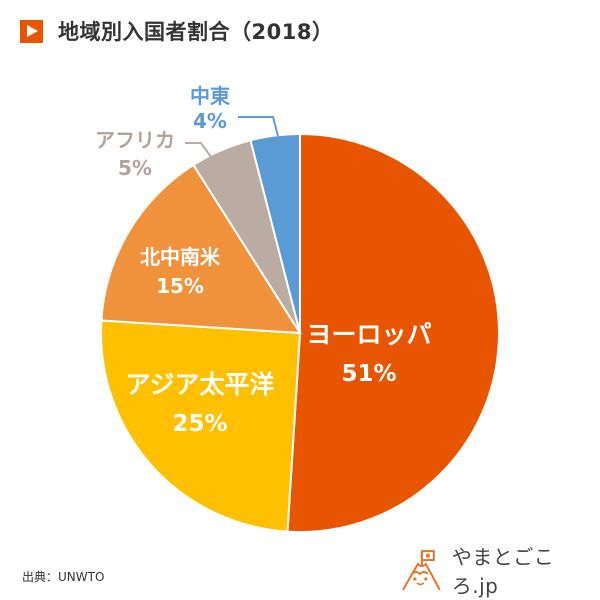 The image size is (600, 600). What do you see at coordinates (503, 571) in the screenshot?
I see `brand-name: やまとごころ.jp` at bounding box center [503, 571].